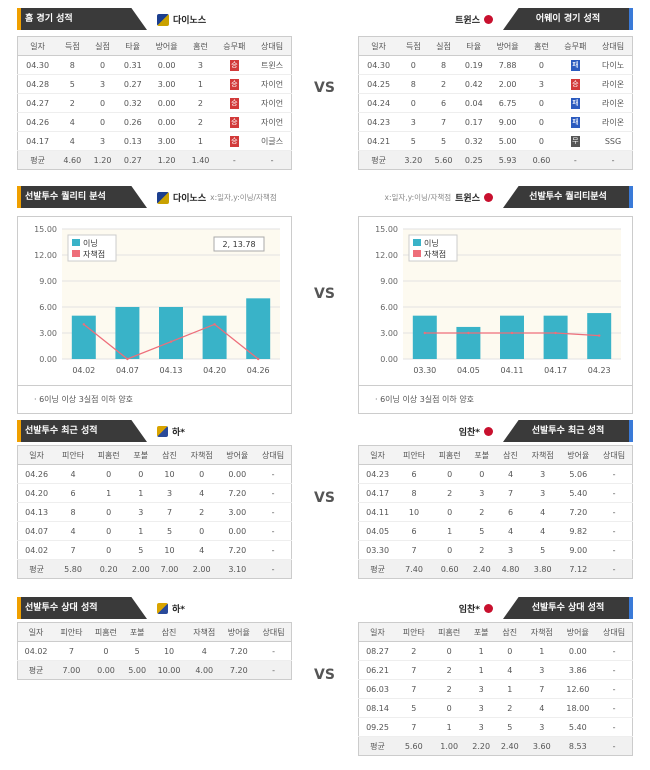  What do you see at coordinates (162, 608) in the screenshot?
I see `team-logo-icon` at bounding box center [162, 608].